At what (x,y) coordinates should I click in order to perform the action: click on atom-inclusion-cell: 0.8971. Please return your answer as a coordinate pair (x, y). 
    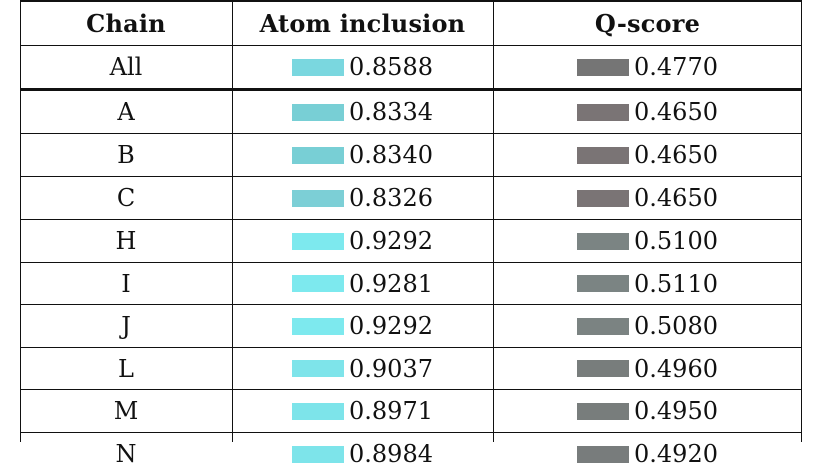
    Looking at the image, I should click on (362, 411).